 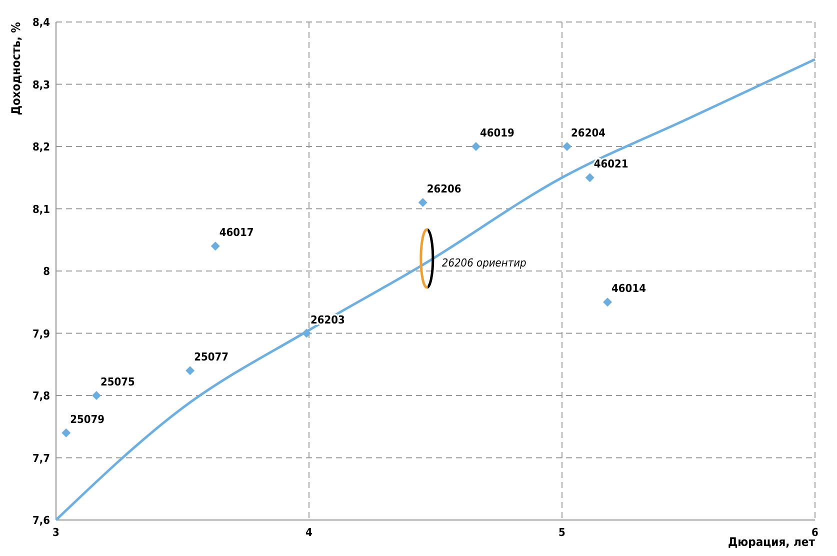 What do you see at coordinates (87, 419) in the screenshot?
I see `annotation: 25079` at bounding box center [87, 419].